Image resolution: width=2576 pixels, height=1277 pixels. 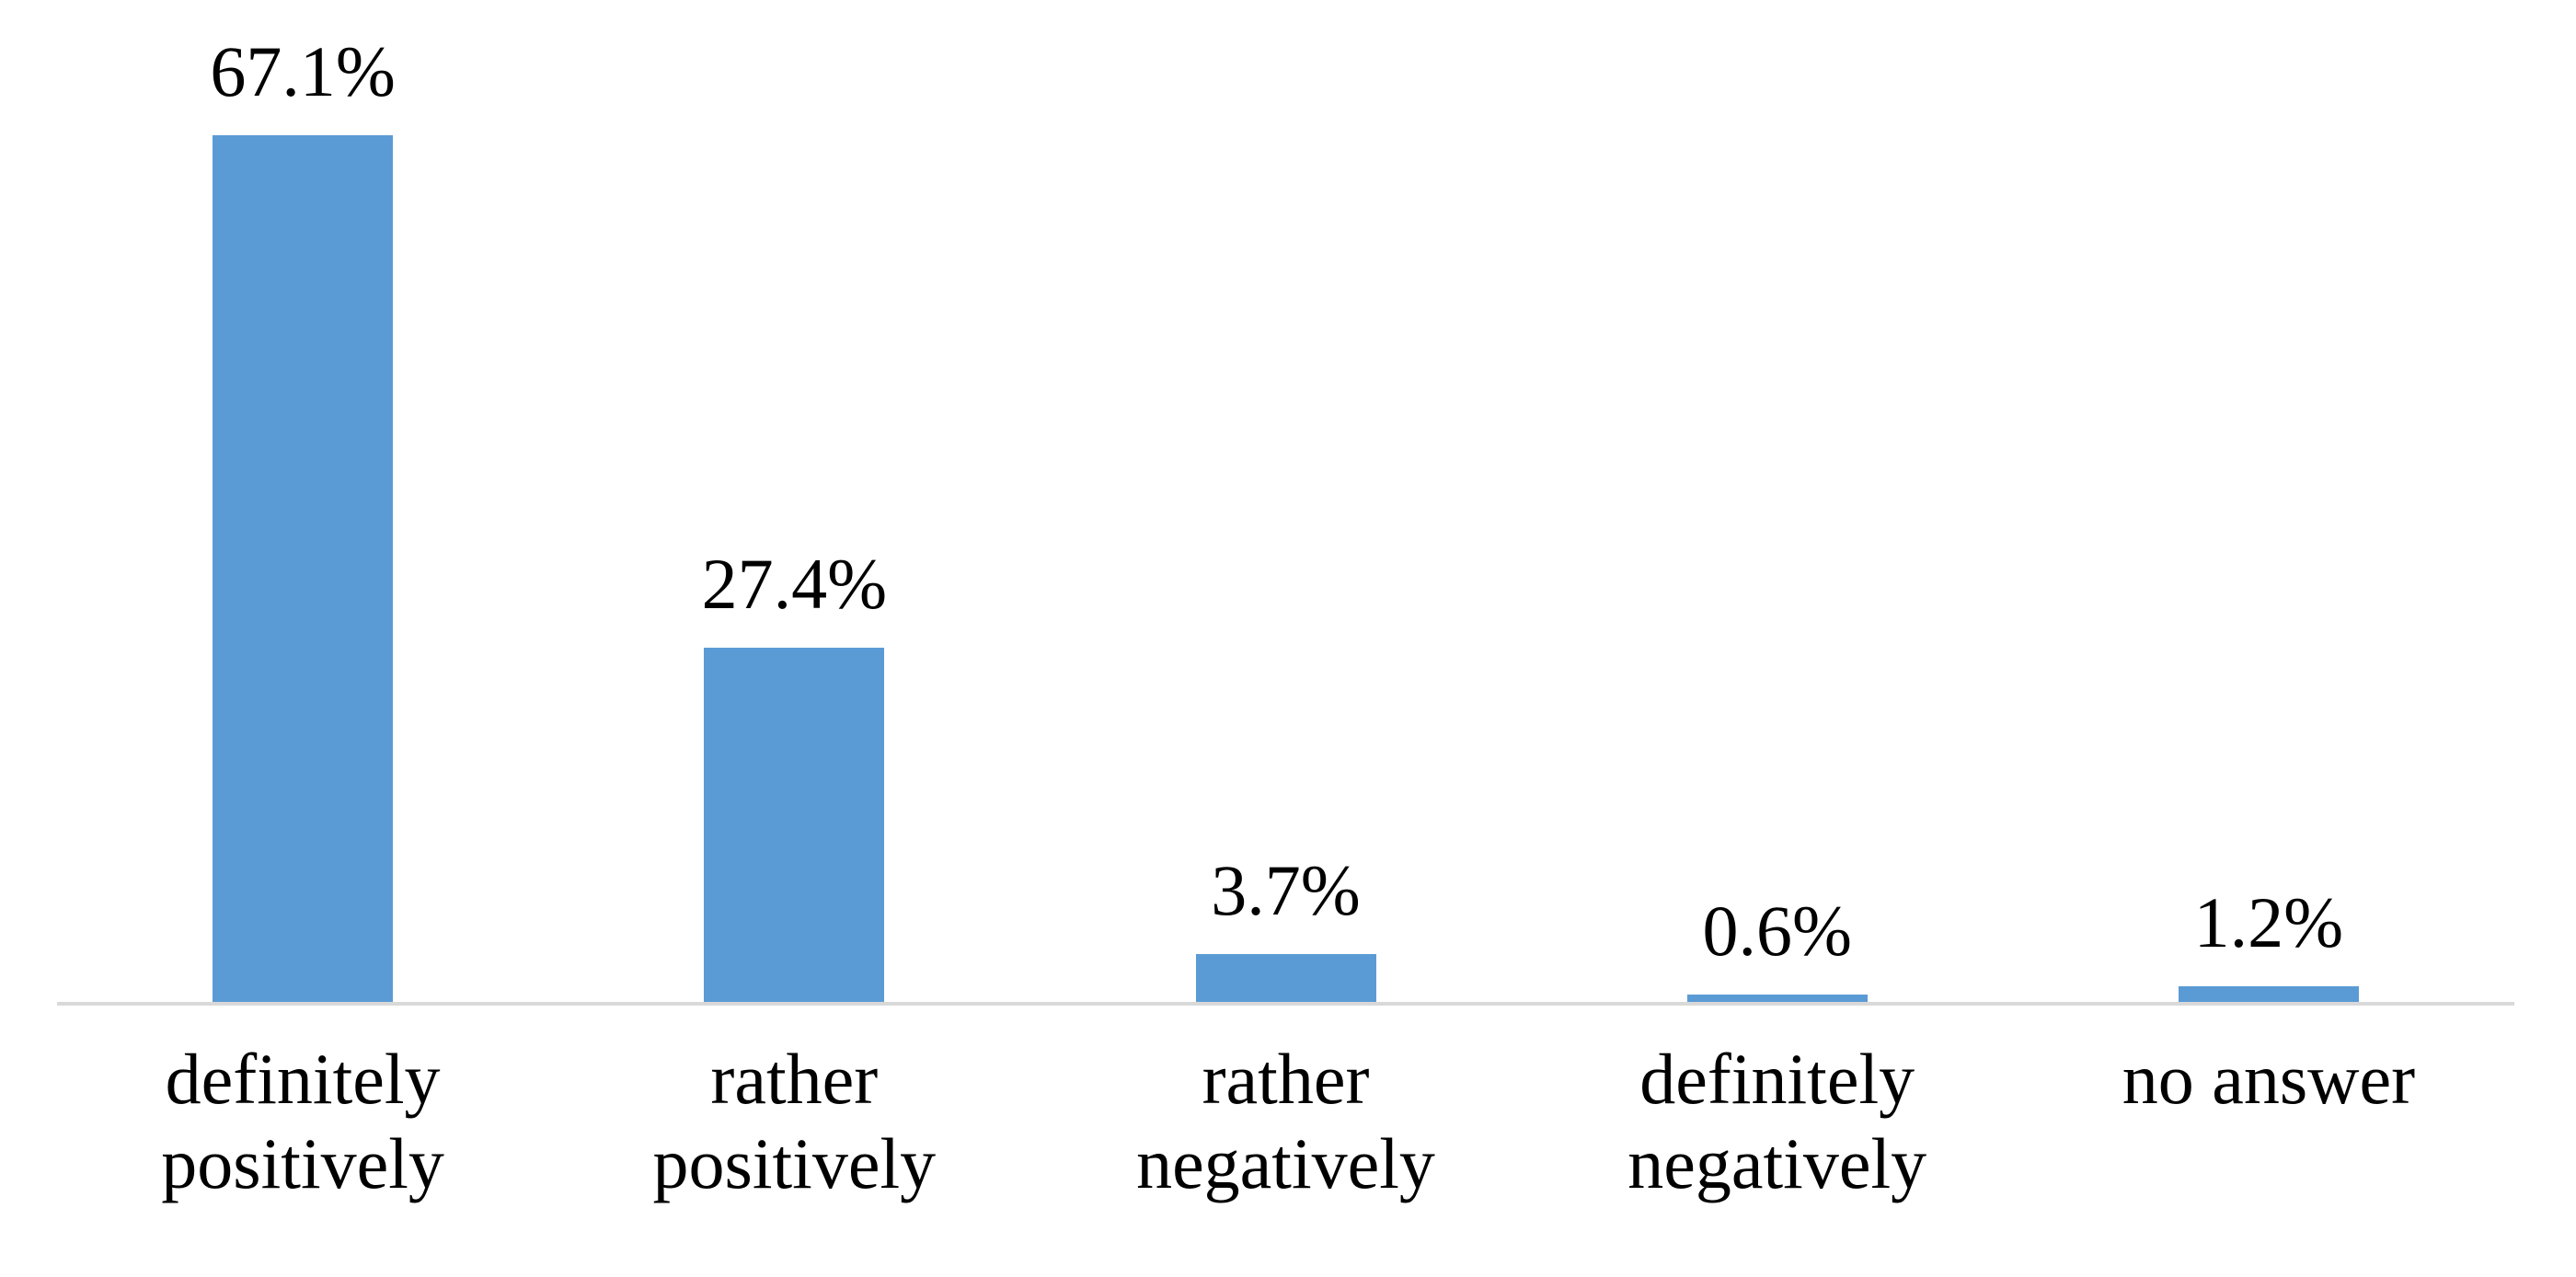 What do you see at coordinates (1777, 1121) in the screenshot?
I see `category-label: definitely negatively` at bounding box center [1777, 1121].